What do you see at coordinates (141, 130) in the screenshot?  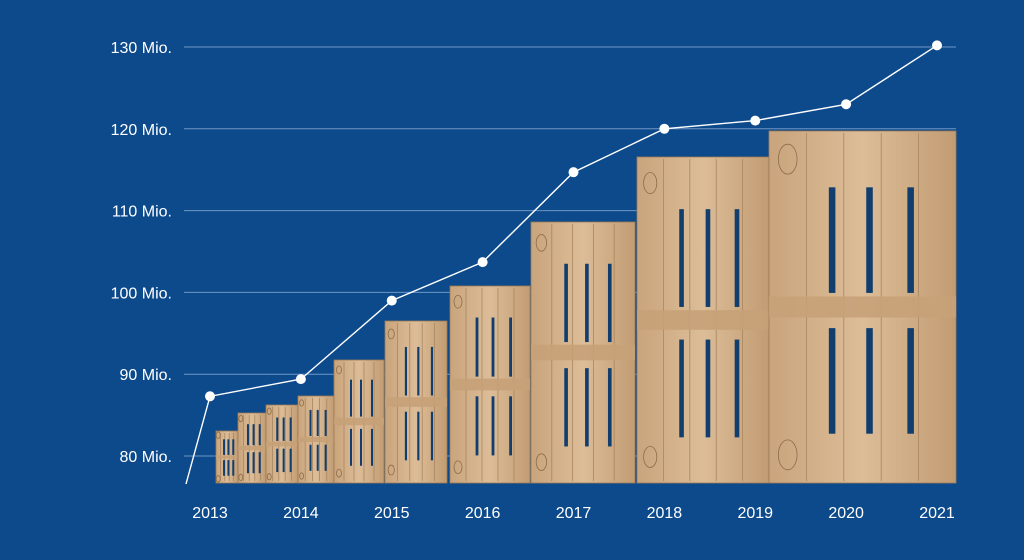 I see `y-tick-label: 120 Mio.` at bounding box center [141, 130].